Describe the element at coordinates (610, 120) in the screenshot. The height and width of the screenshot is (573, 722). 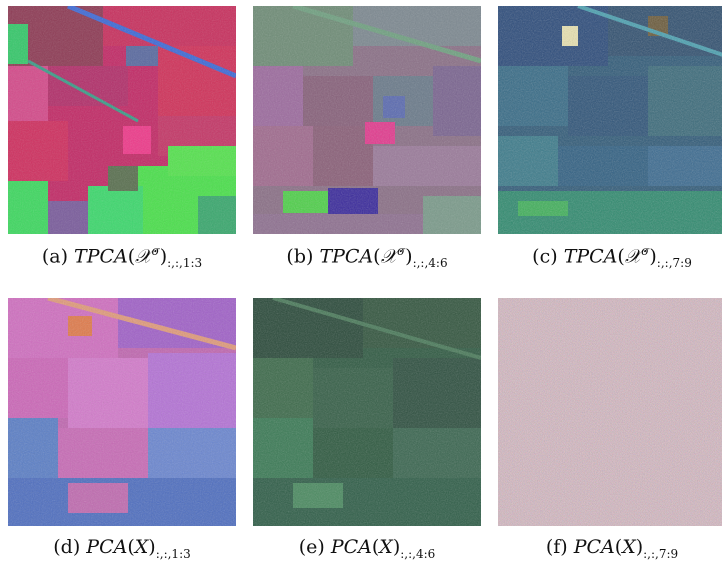
I see `panel-c-image` at that location.